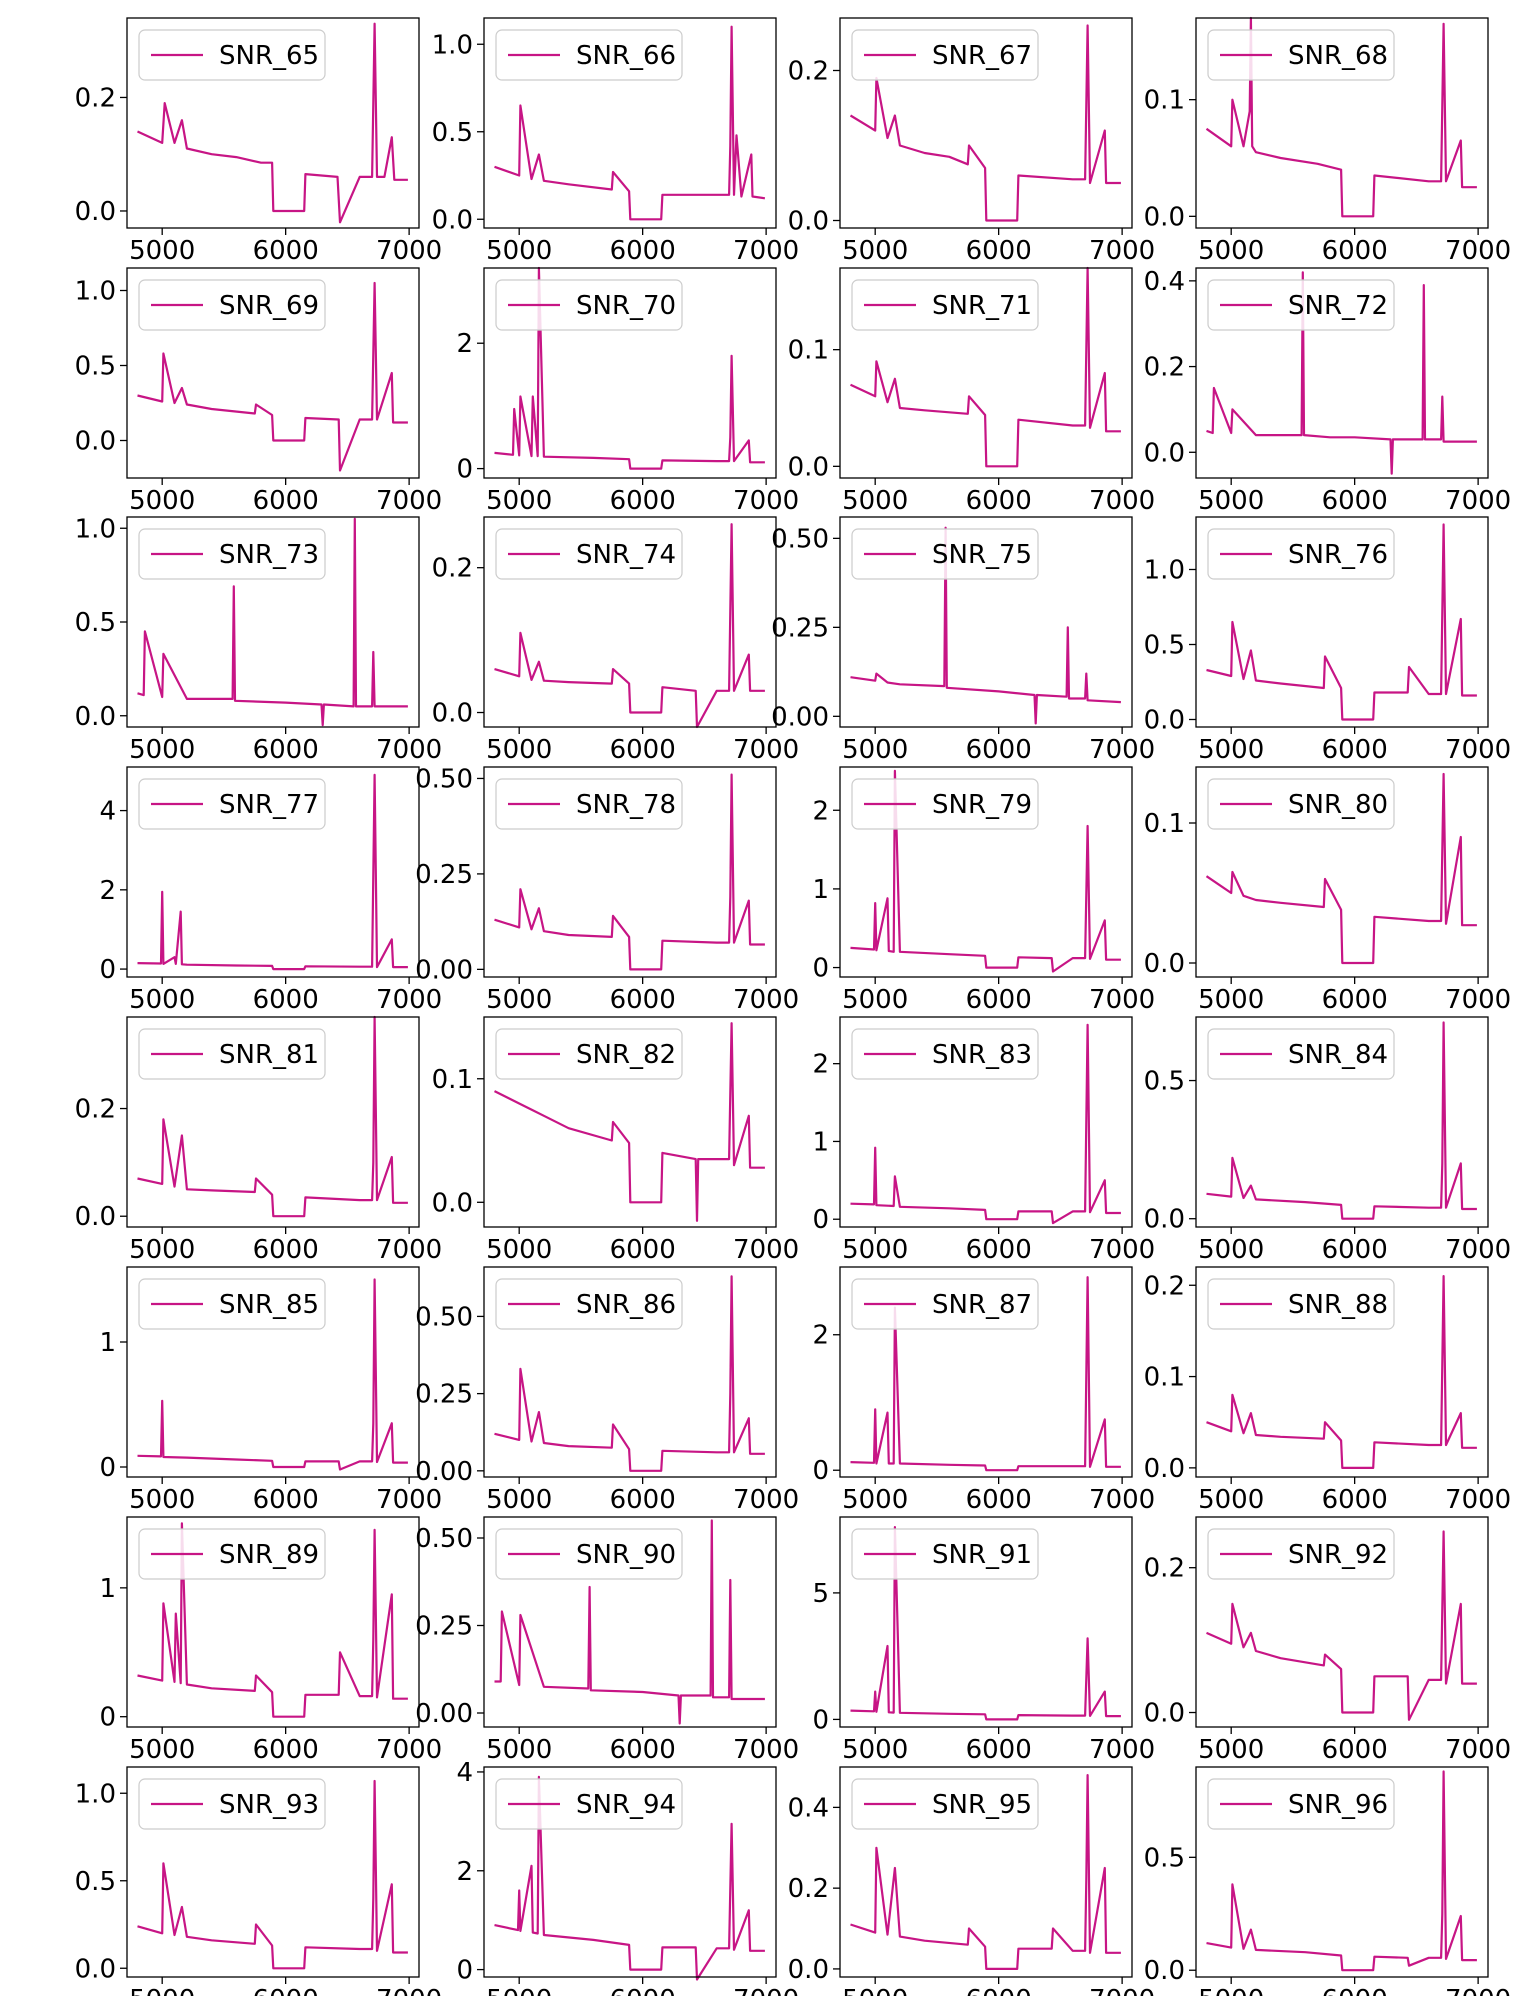 The height and width of the screenshot is (1996, 1518). I want to click on legend-label: SNR_71, so click(982, 306).